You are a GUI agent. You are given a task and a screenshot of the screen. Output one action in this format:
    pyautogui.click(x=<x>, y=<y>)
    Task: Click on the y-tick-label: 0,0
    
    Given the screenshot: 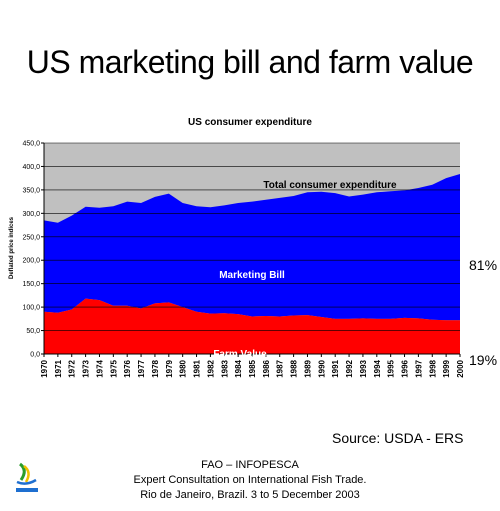 What is the action you would take?
    pyautogui.click(x=35, y=355)
    